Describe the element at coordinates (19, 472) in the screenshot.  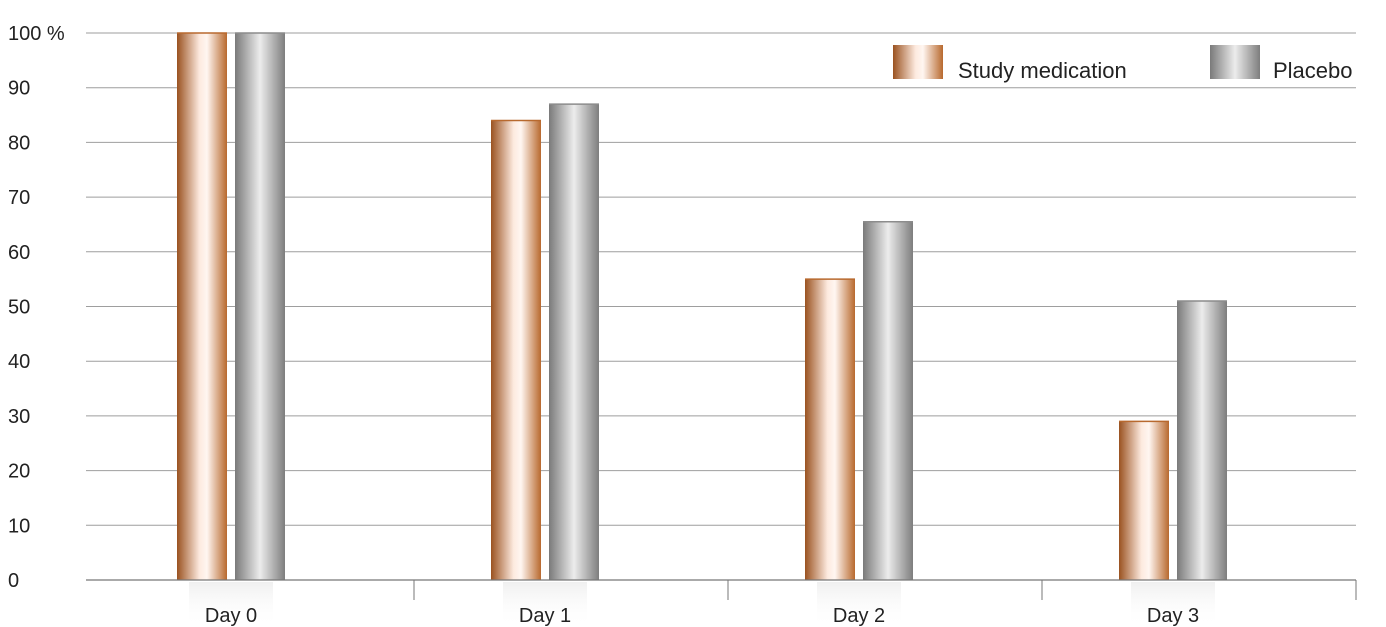
I see `y-tick-label: 20` at that location.